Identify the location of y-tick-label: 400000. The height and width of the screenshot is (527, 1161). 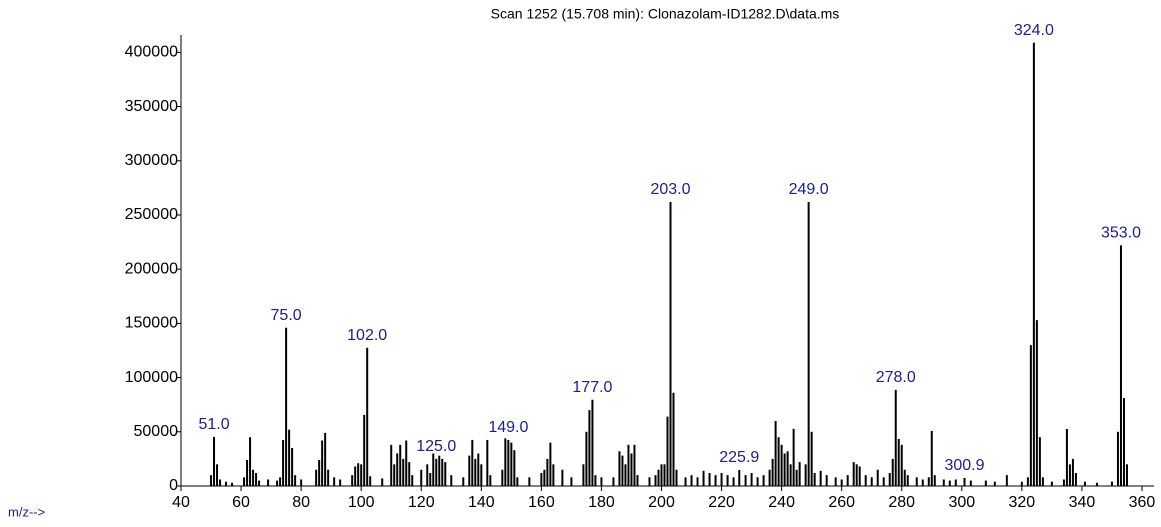
(151, 52).